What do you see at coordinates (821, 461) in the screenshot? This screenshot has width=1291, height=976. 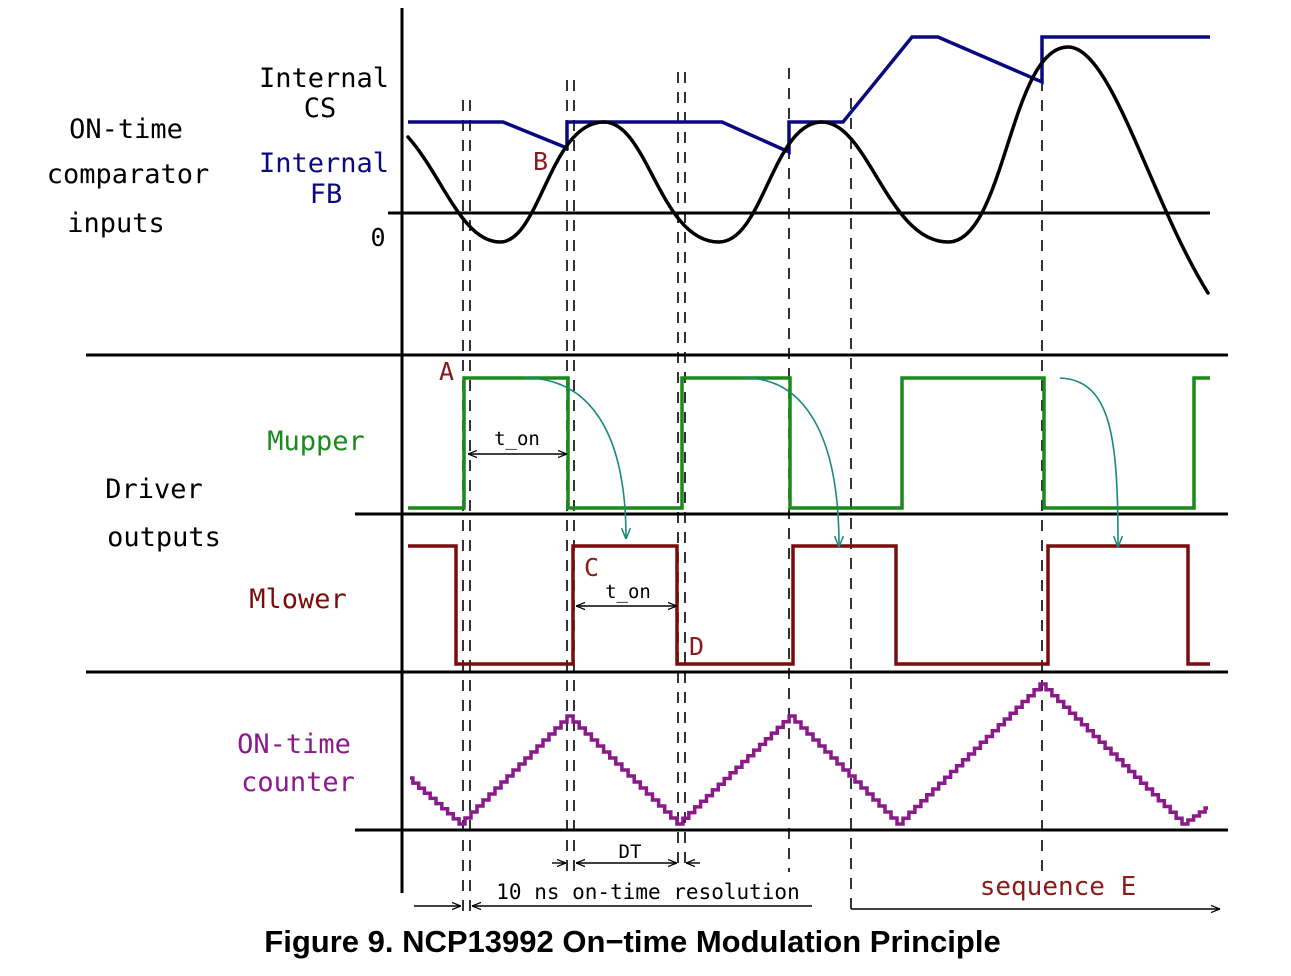 I see `delay-arrows` at bounding box center [821, 461].